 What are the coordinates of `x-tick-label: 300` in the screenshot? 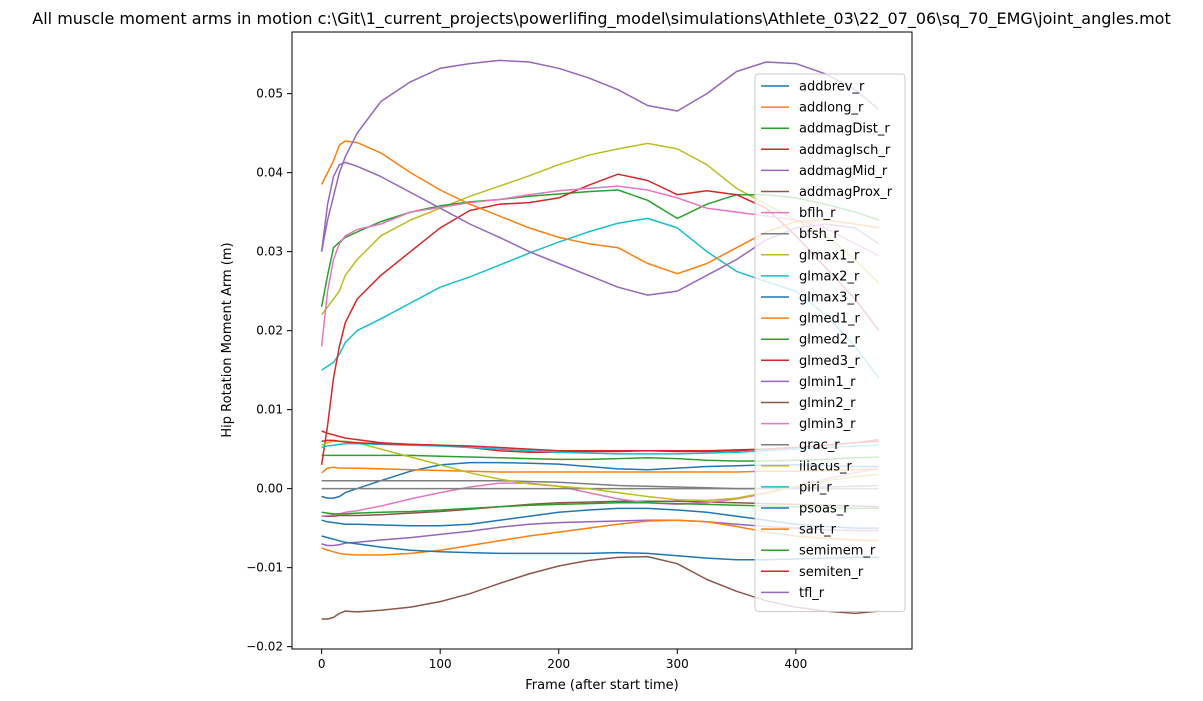 It's located at (677, 664).